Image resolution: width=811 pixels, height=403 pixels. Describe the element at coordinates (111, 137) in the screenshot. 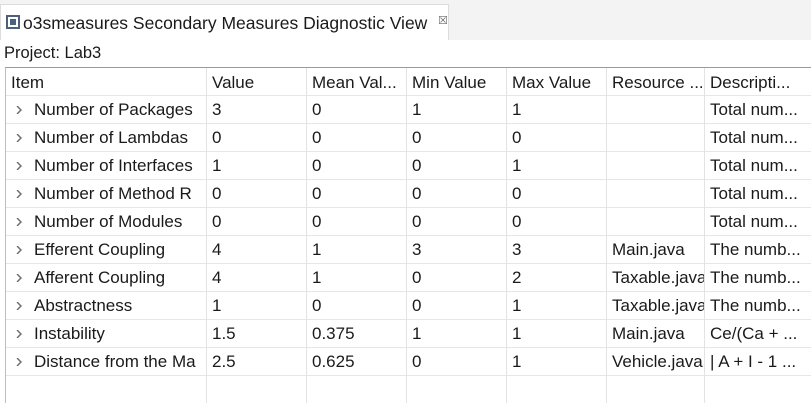

I see `cell-item: Number of Lambdas` at that location.